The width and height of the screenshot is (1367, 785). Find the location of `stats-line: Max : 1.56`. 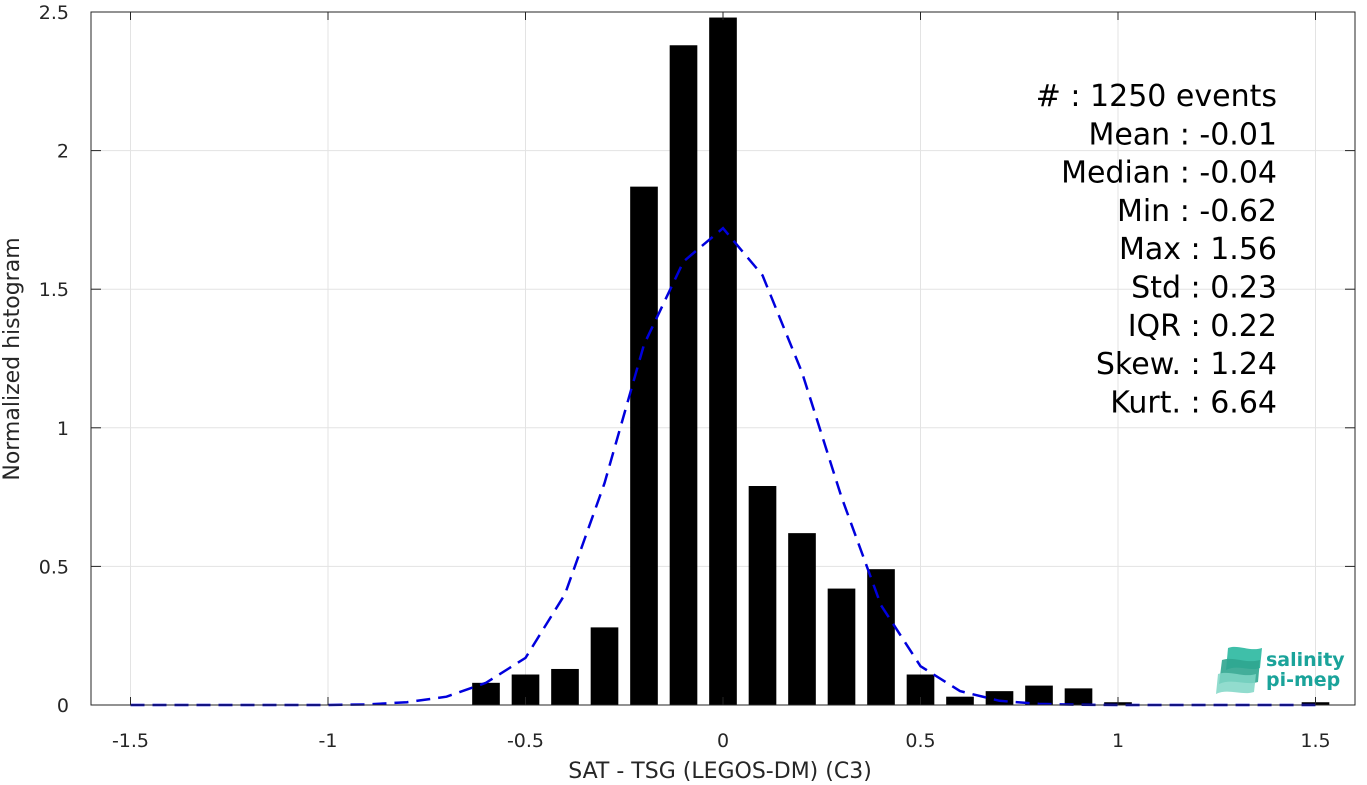

stats-line: Max : 1.56 is located at coordinates (1198, 249).